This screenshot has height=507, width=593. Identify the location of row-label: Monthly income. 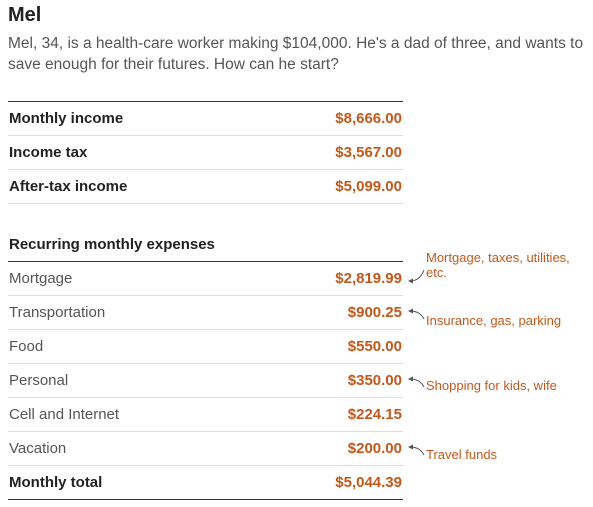
(66, 118).